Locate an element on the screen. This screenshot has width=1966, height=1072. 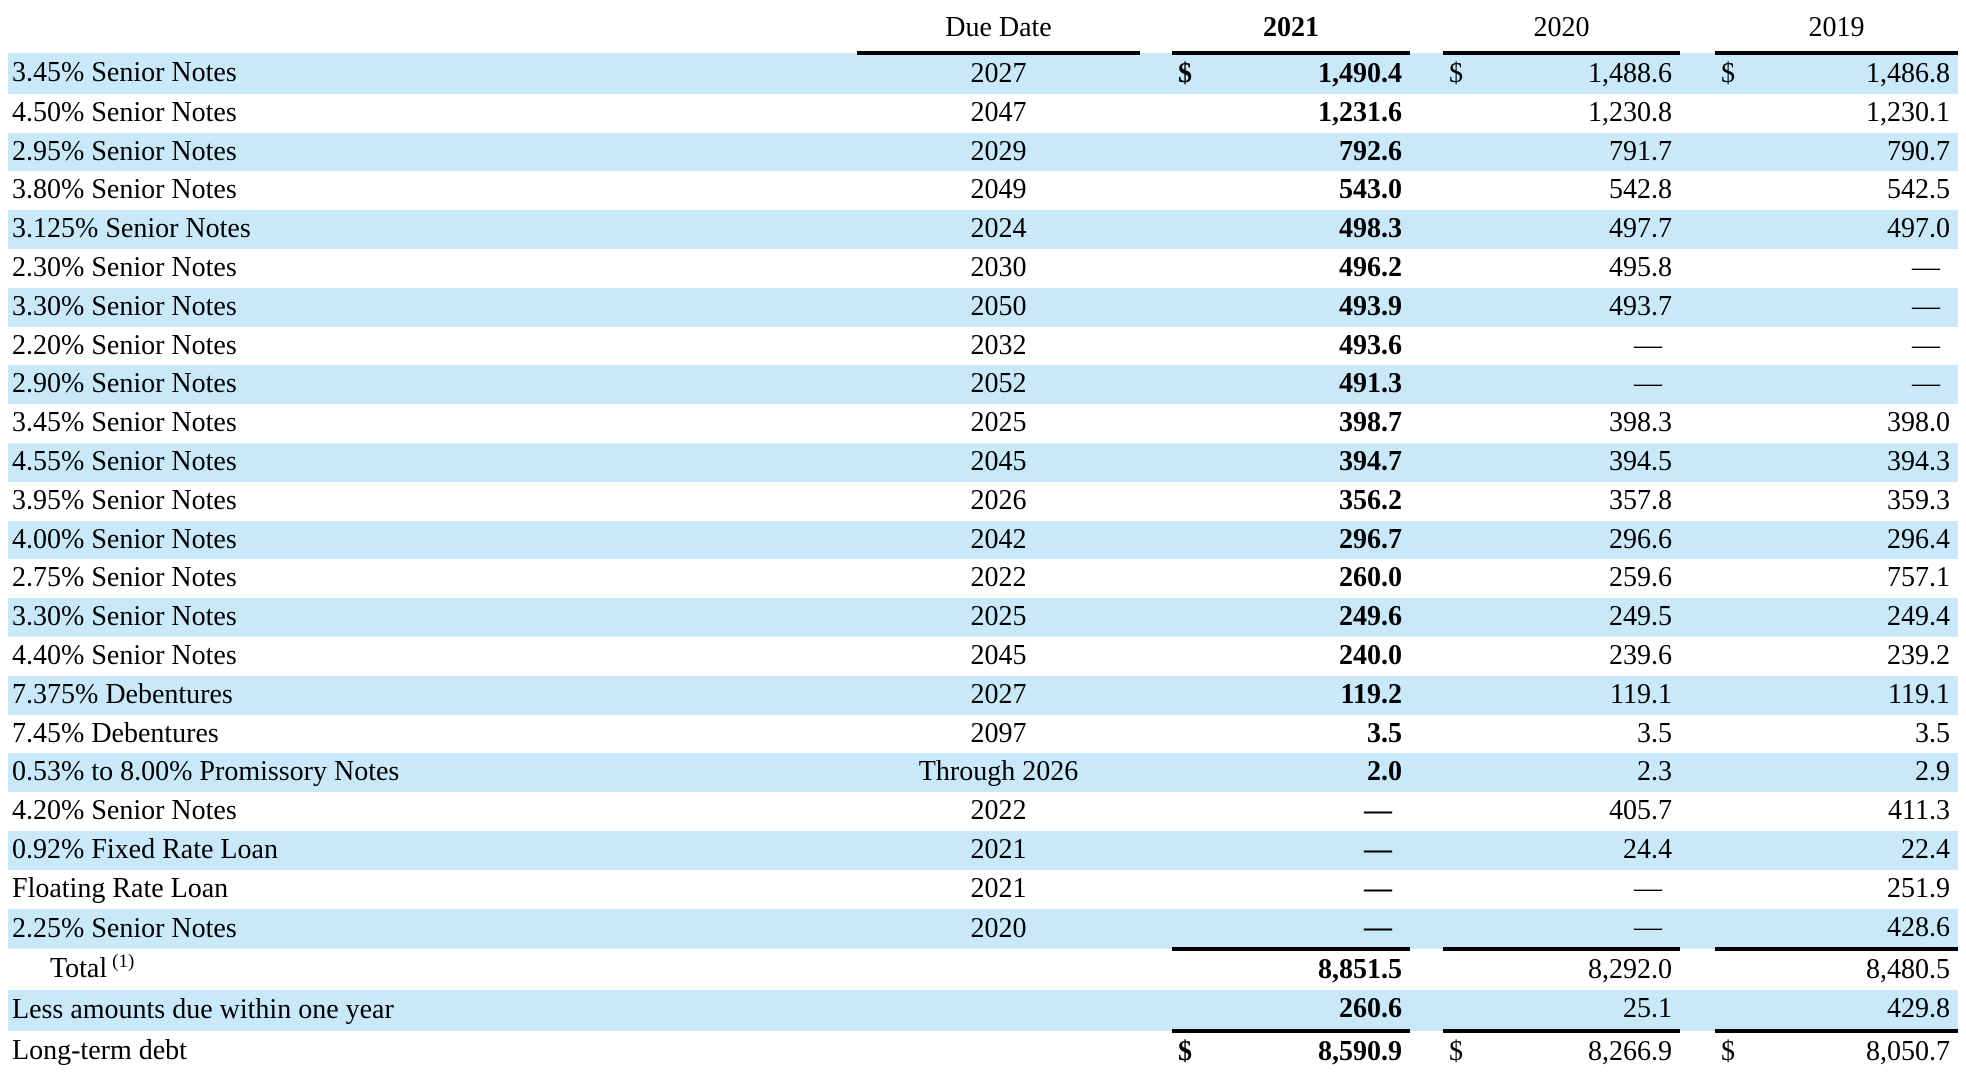
row-label: 4.00% Senior Notes is located at coordinates (432, 540).